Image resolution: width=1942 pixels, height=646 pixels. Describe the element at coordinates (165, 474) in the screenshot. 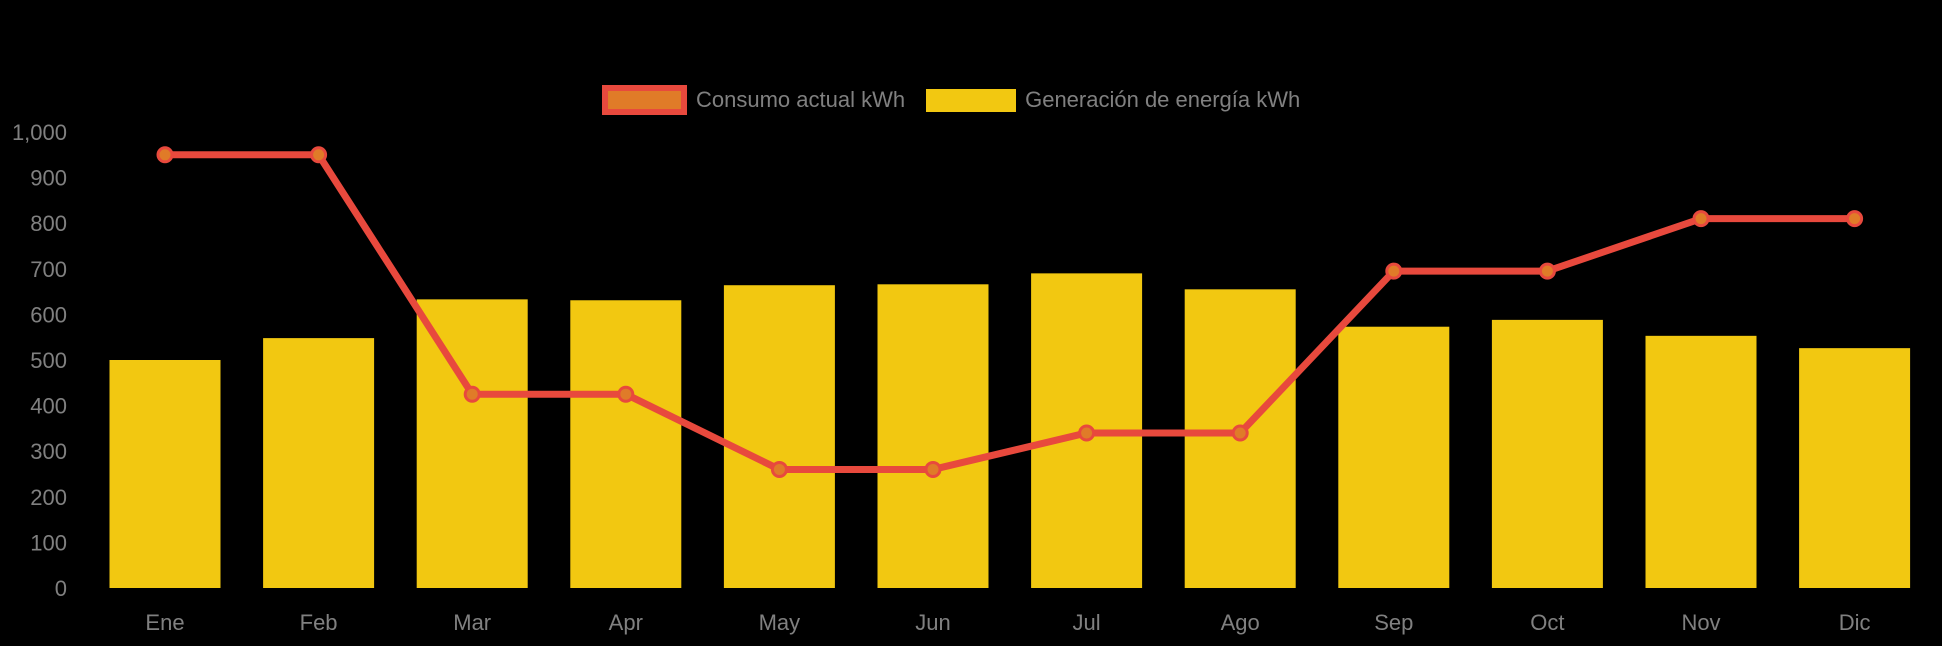

I see `bar-generacion-Ene` at that location.